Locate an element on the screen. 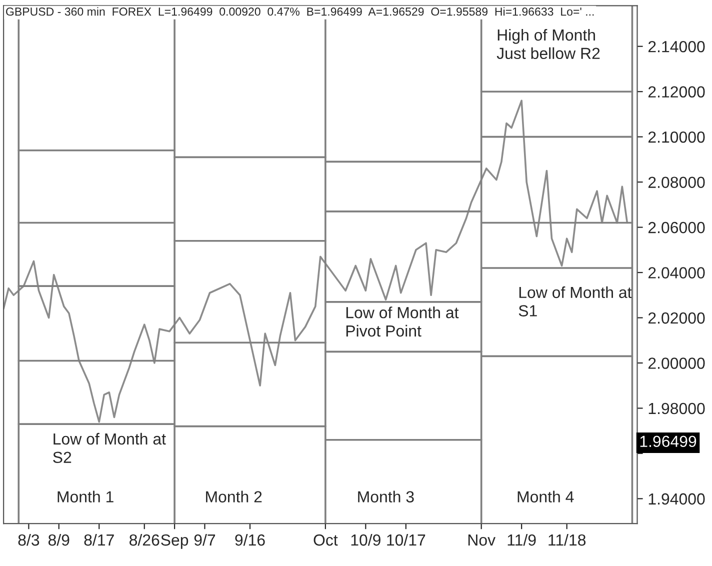  text: 1.96499 is located at coordinates (668, 442).